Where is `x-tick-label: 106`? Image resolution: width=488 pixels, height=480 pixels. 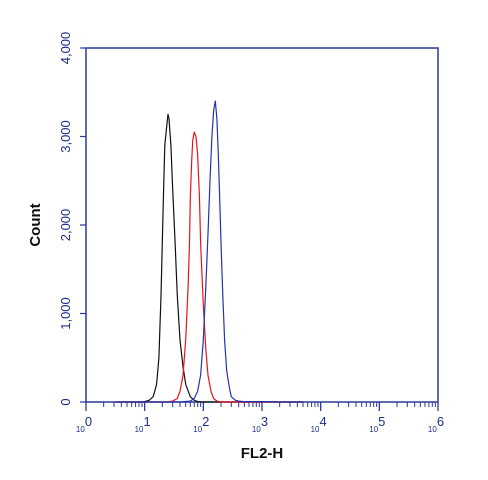 x-tick-label: 106 is located at coordinates (436, 424).